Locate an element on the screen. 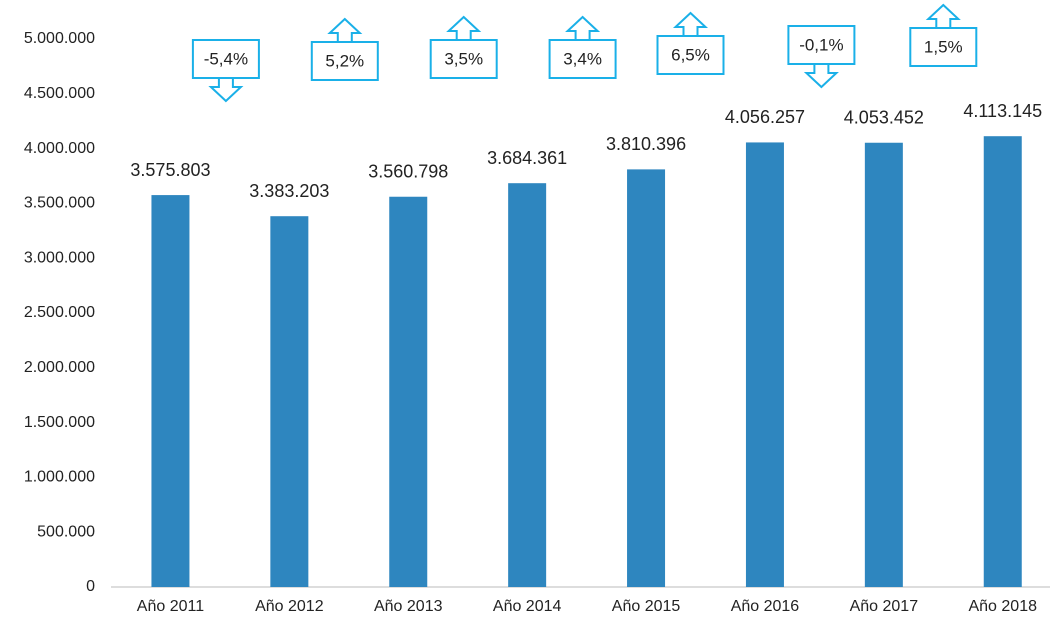 This screenshot has height=618, width=1056. change-label: 5,2% is located at coordinates (344, 60).